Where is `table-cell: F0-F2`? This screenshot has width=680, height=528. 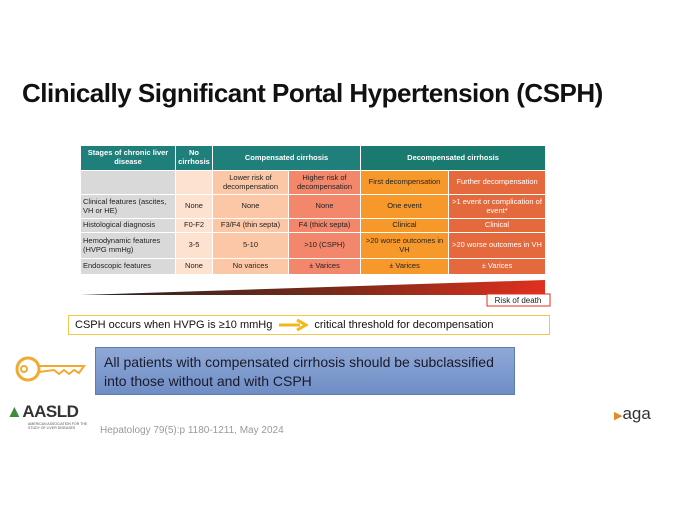 table-cell: F0-F2 is located at coordinates (194, 225).